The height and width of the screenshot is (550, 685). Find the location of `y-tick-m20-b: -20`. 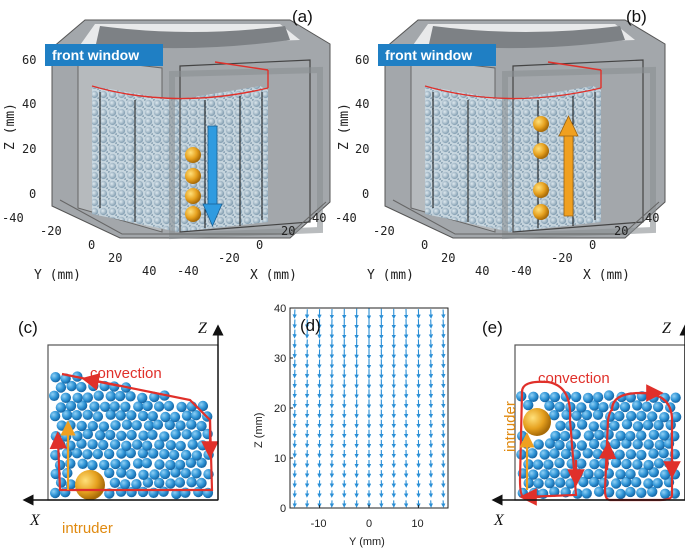

y-tick-m20-b: -20 is located at coordinates (384, 231).